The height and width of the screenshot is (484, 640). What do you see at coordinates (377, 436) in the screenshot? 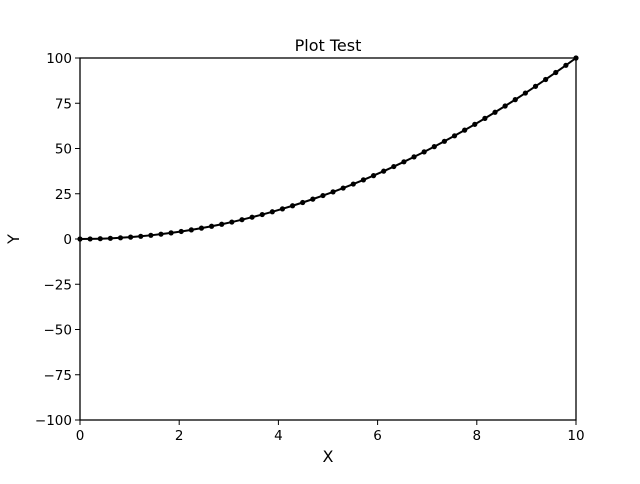
I see `x-tick-label: 6` at bounding box center [377, 436].